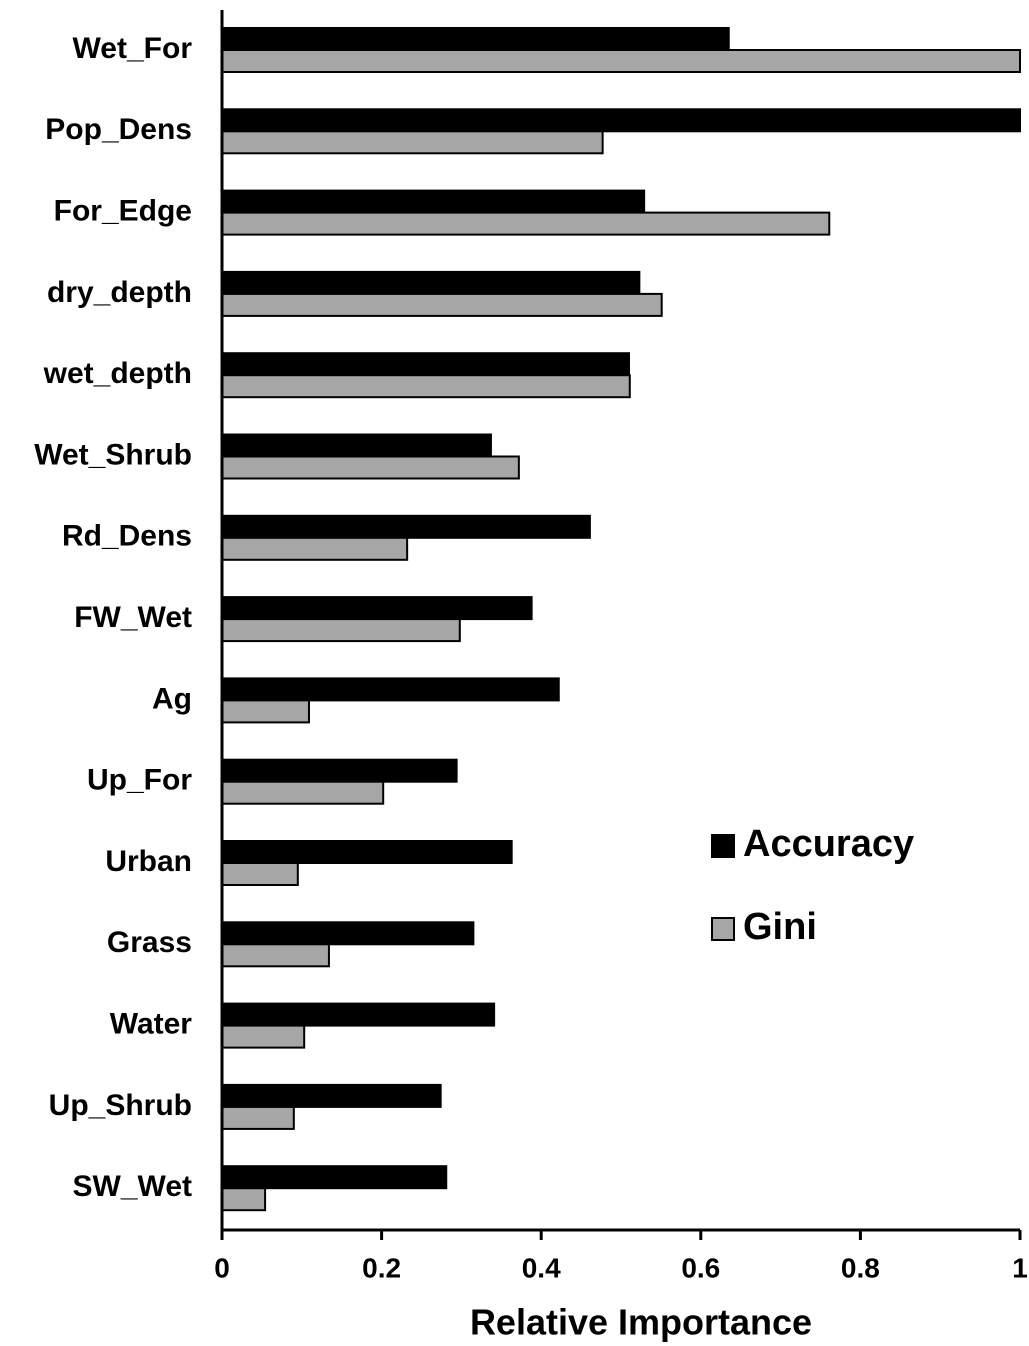 The height and width of the screenshot is (1346, 1029). Describe the element at coordinates (117, 373) in the screenshot. I see `y-tick-label: wet_depth` at that location.